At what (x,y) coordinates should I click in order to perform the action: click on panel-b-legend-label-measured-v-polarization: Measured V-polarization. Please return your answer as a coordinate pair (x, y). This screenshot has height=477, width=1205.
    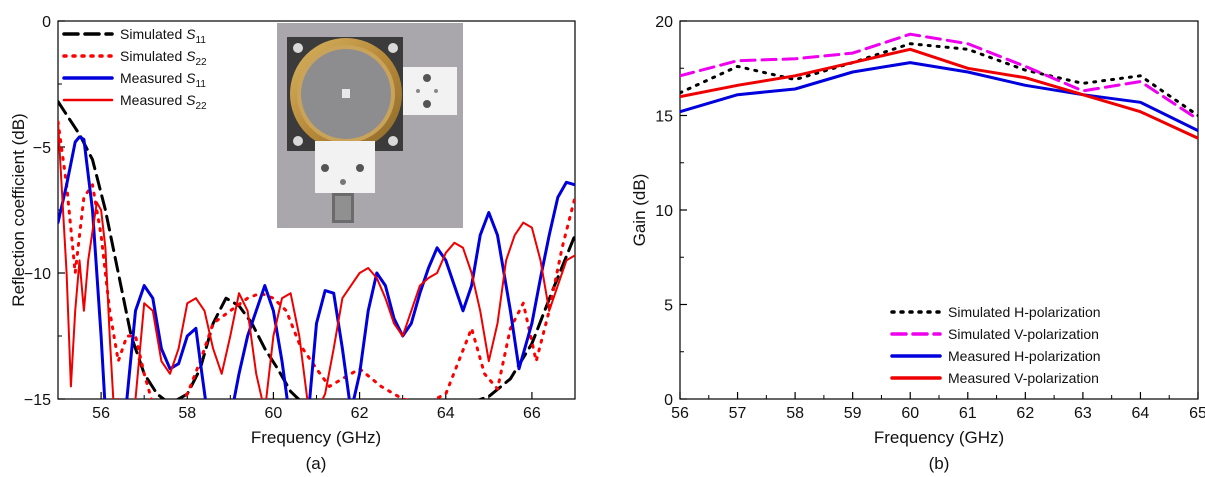
    Looking at the image, I should click on (1023, 378).